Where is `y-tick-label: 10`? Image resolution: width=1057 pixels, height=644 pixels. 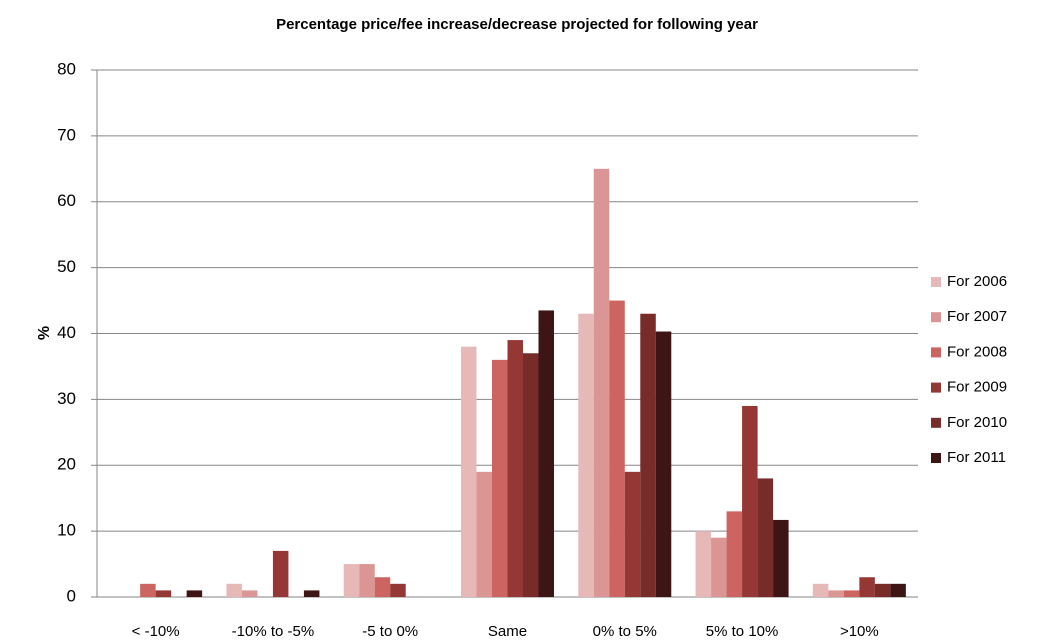 y-tick-label: 10 is located at coordinates (66, 530).